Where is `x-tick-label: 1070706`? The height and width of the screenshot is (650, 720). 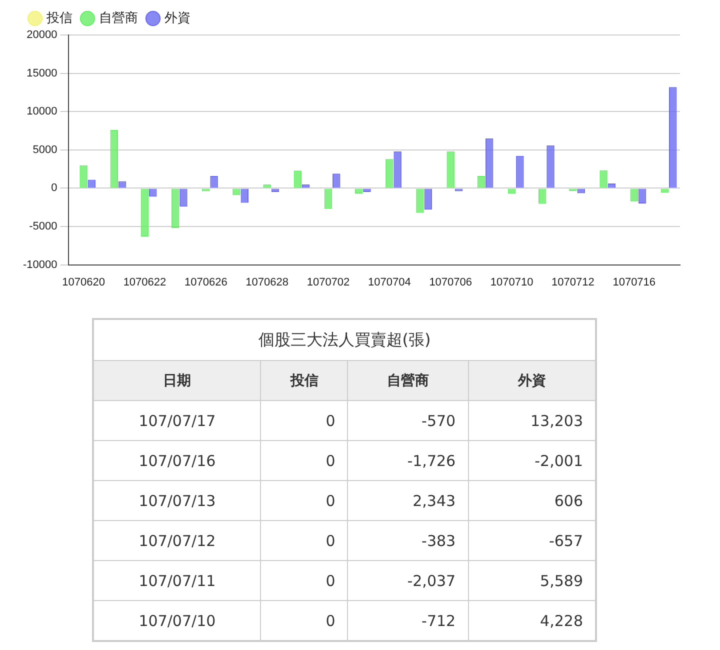 x-tick-label: 1070706 is located at coordinates (450, 282).